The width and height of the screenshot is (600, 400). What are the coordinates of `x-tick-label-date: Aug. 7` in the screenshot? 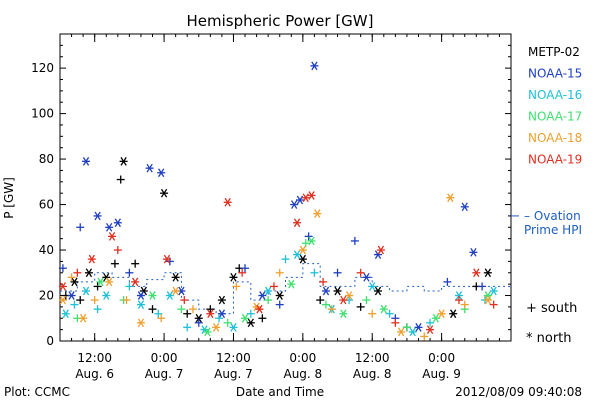 It's located at (233, 374).